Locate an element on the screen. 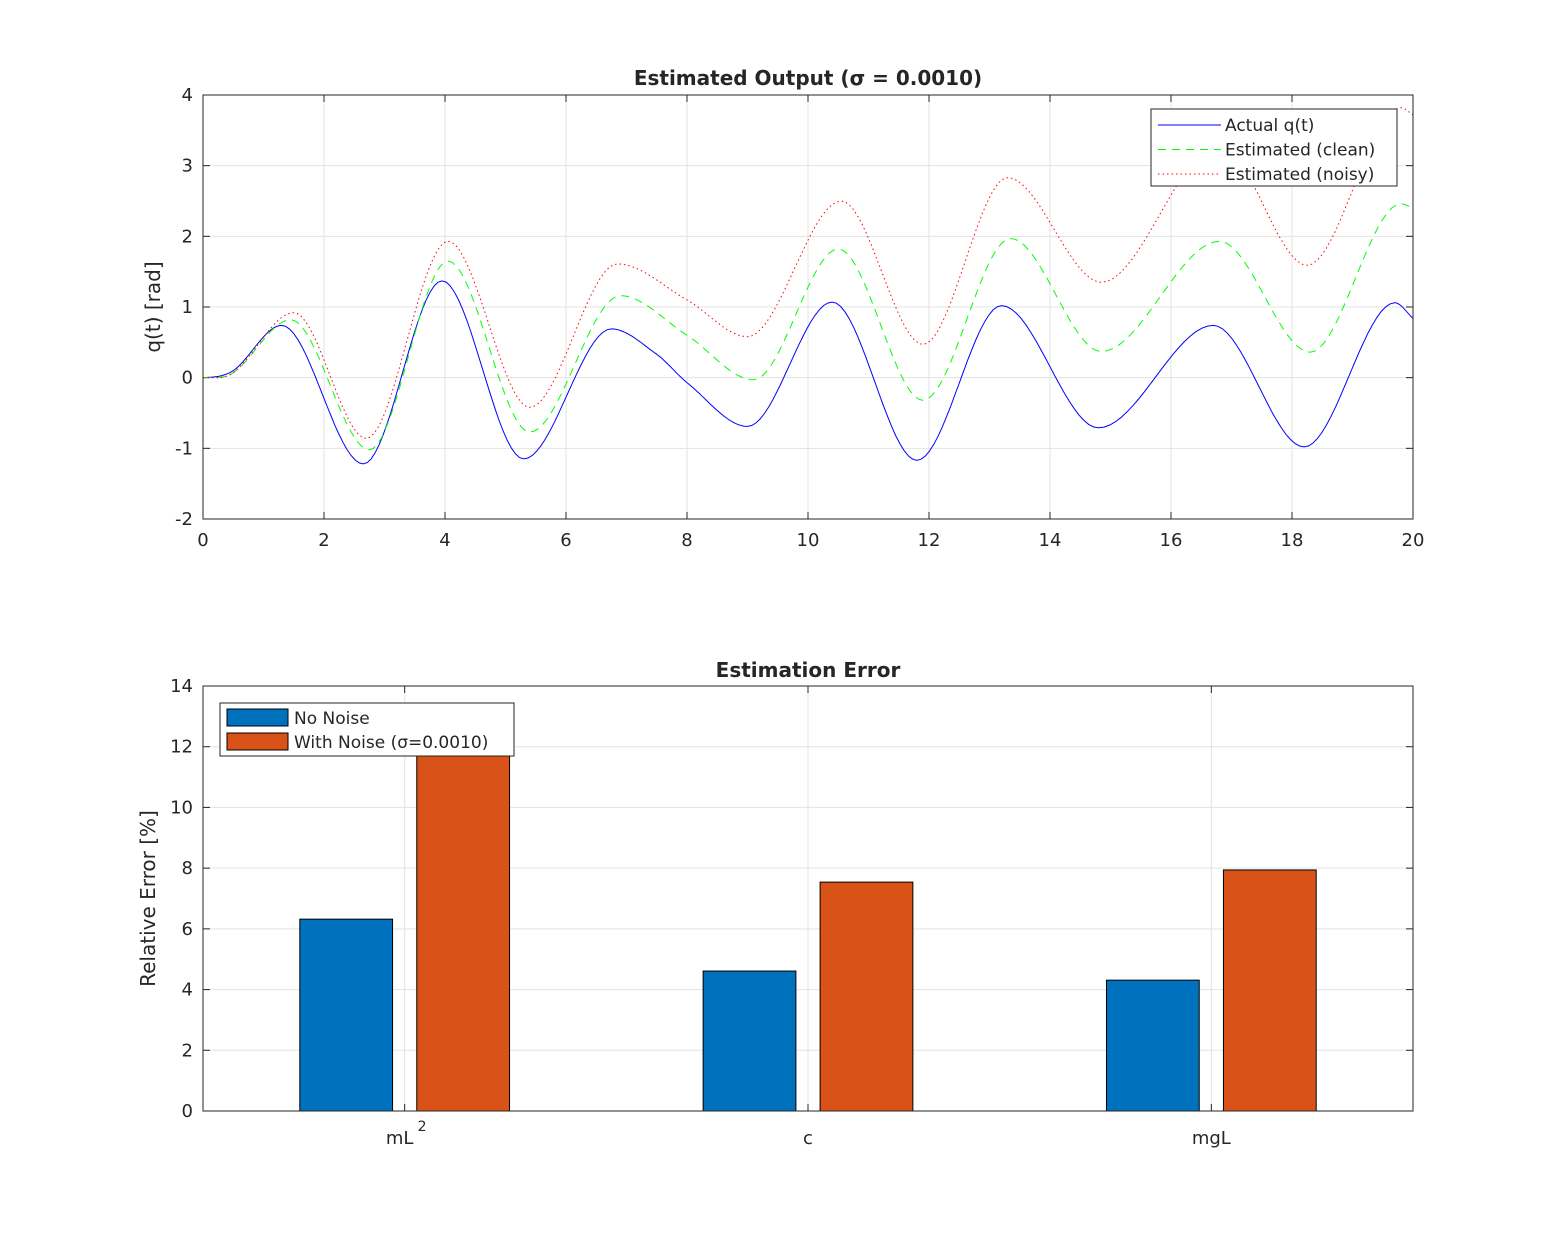 This screenshot has height=1250, width=1563. x-tick-label: 18 is located at coordinates (1292, 540).